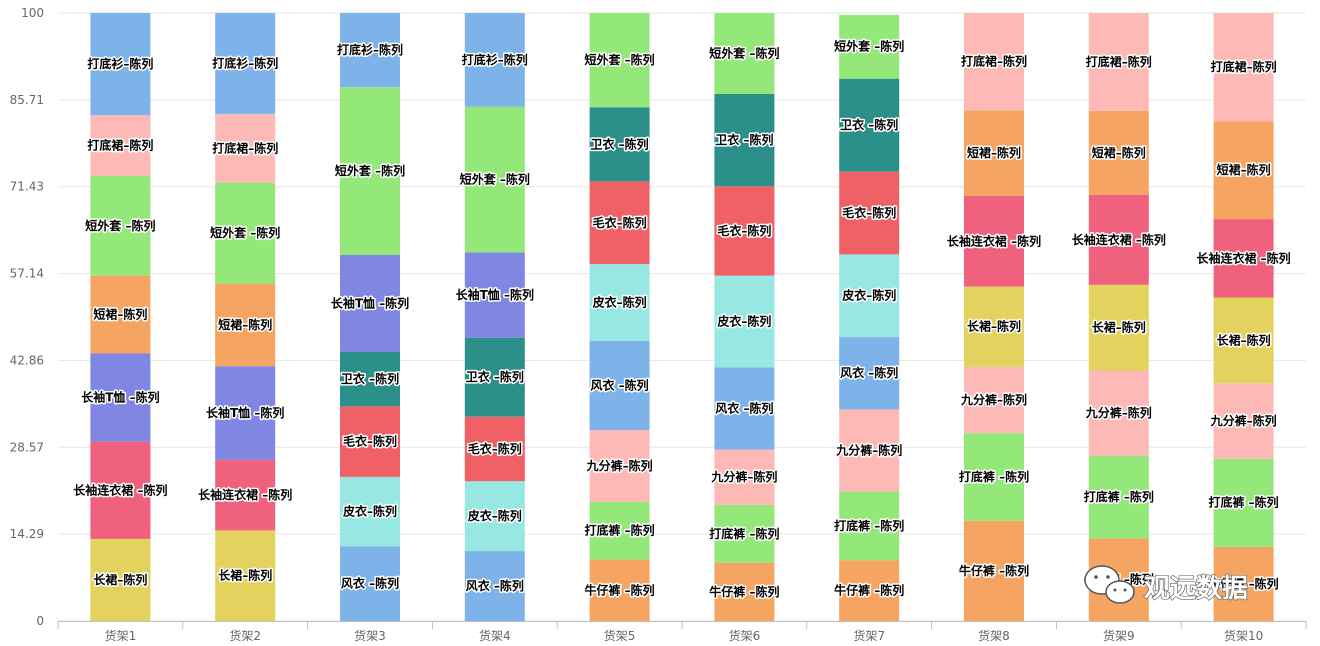  I want to click on x-category-label: 货架7, so click(869, 635).